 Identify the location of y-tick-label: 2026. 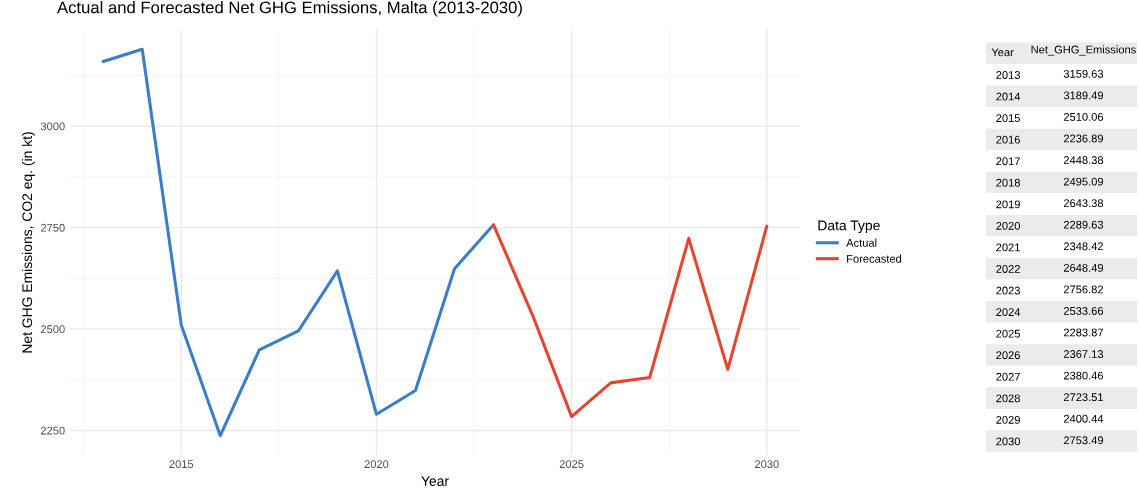
(1008, 355).